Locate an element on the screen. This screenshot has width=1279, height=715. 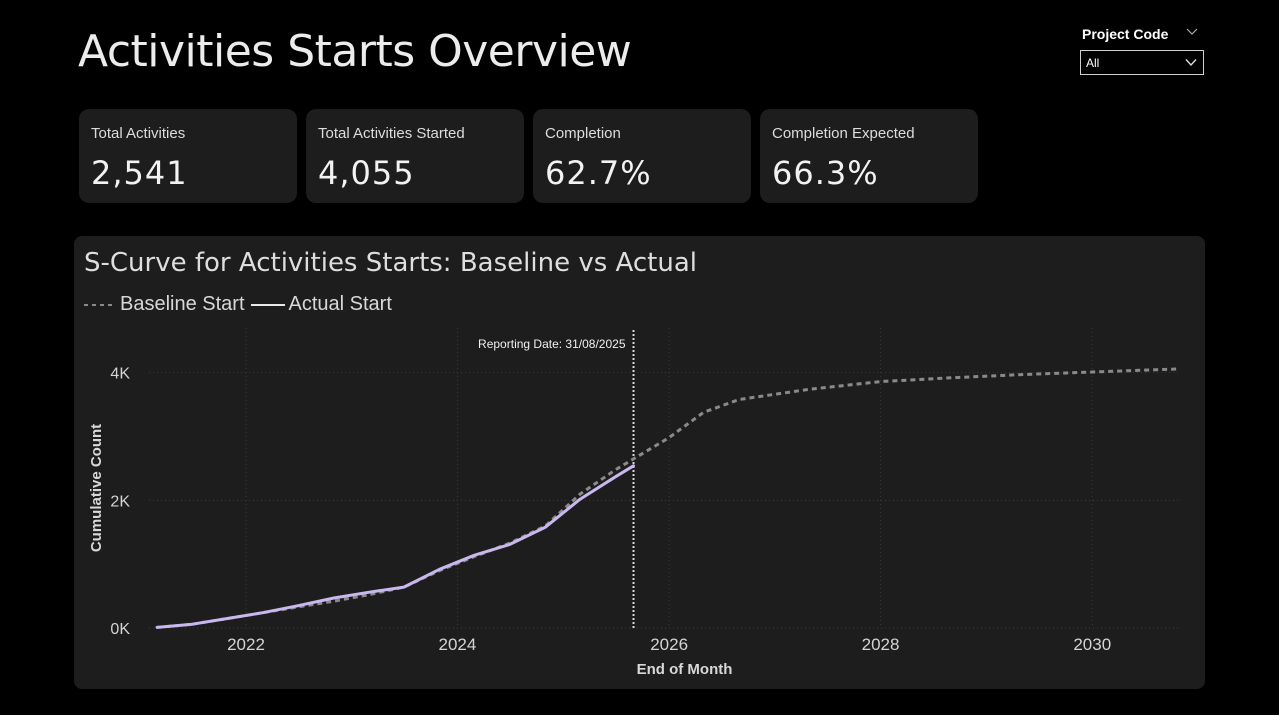
kpi-completion: Completion 62.7% is located at coordinates (642, 156).